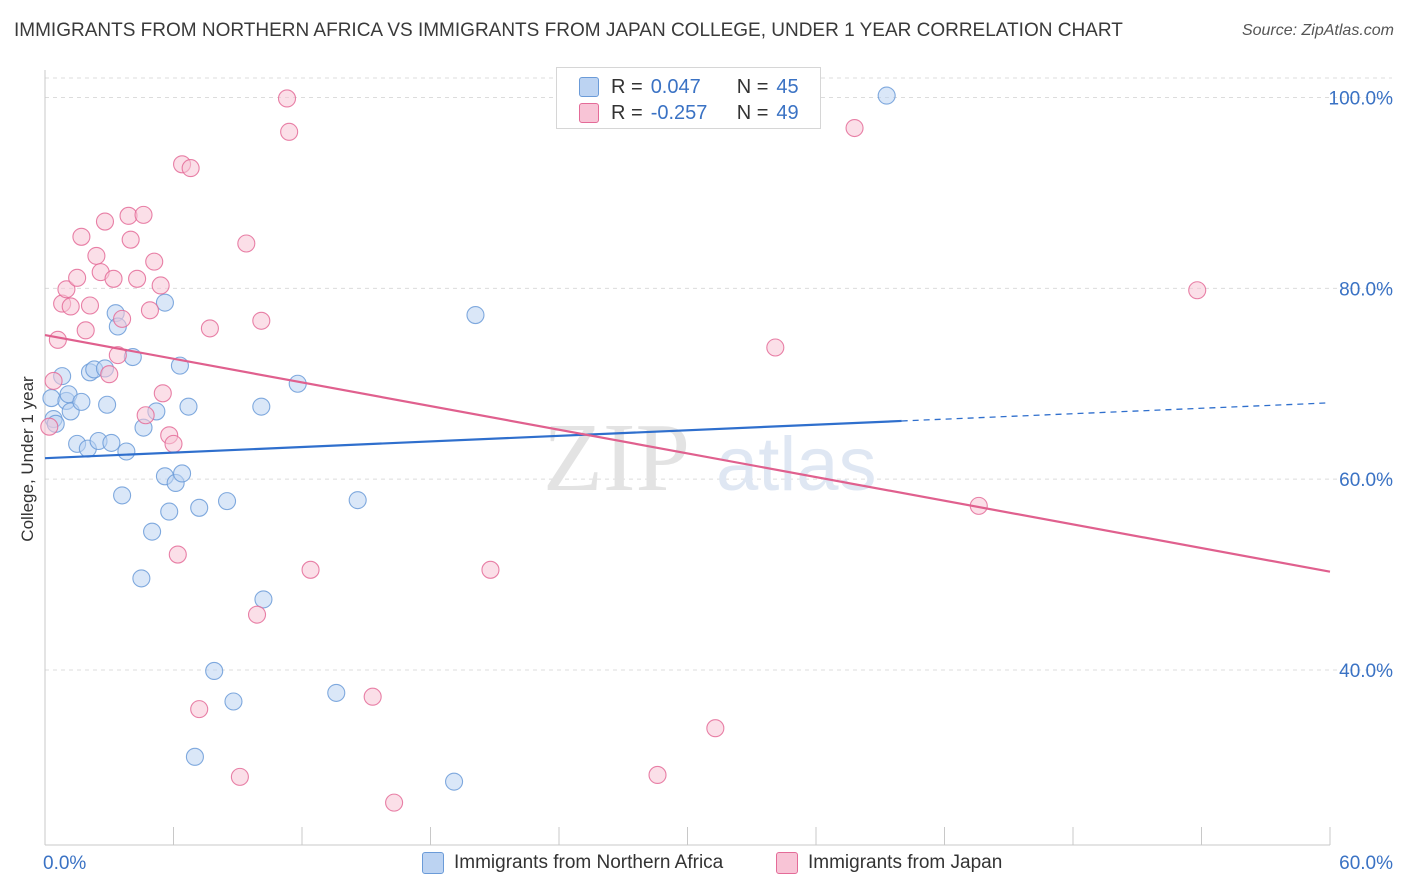 The width and height of the screenshot is (1406, 892). What do you see at coordinates (27, 459) in the screenshot?
I see `y-axis-label: College, Under 1 year` at bounding box center [27, 459].